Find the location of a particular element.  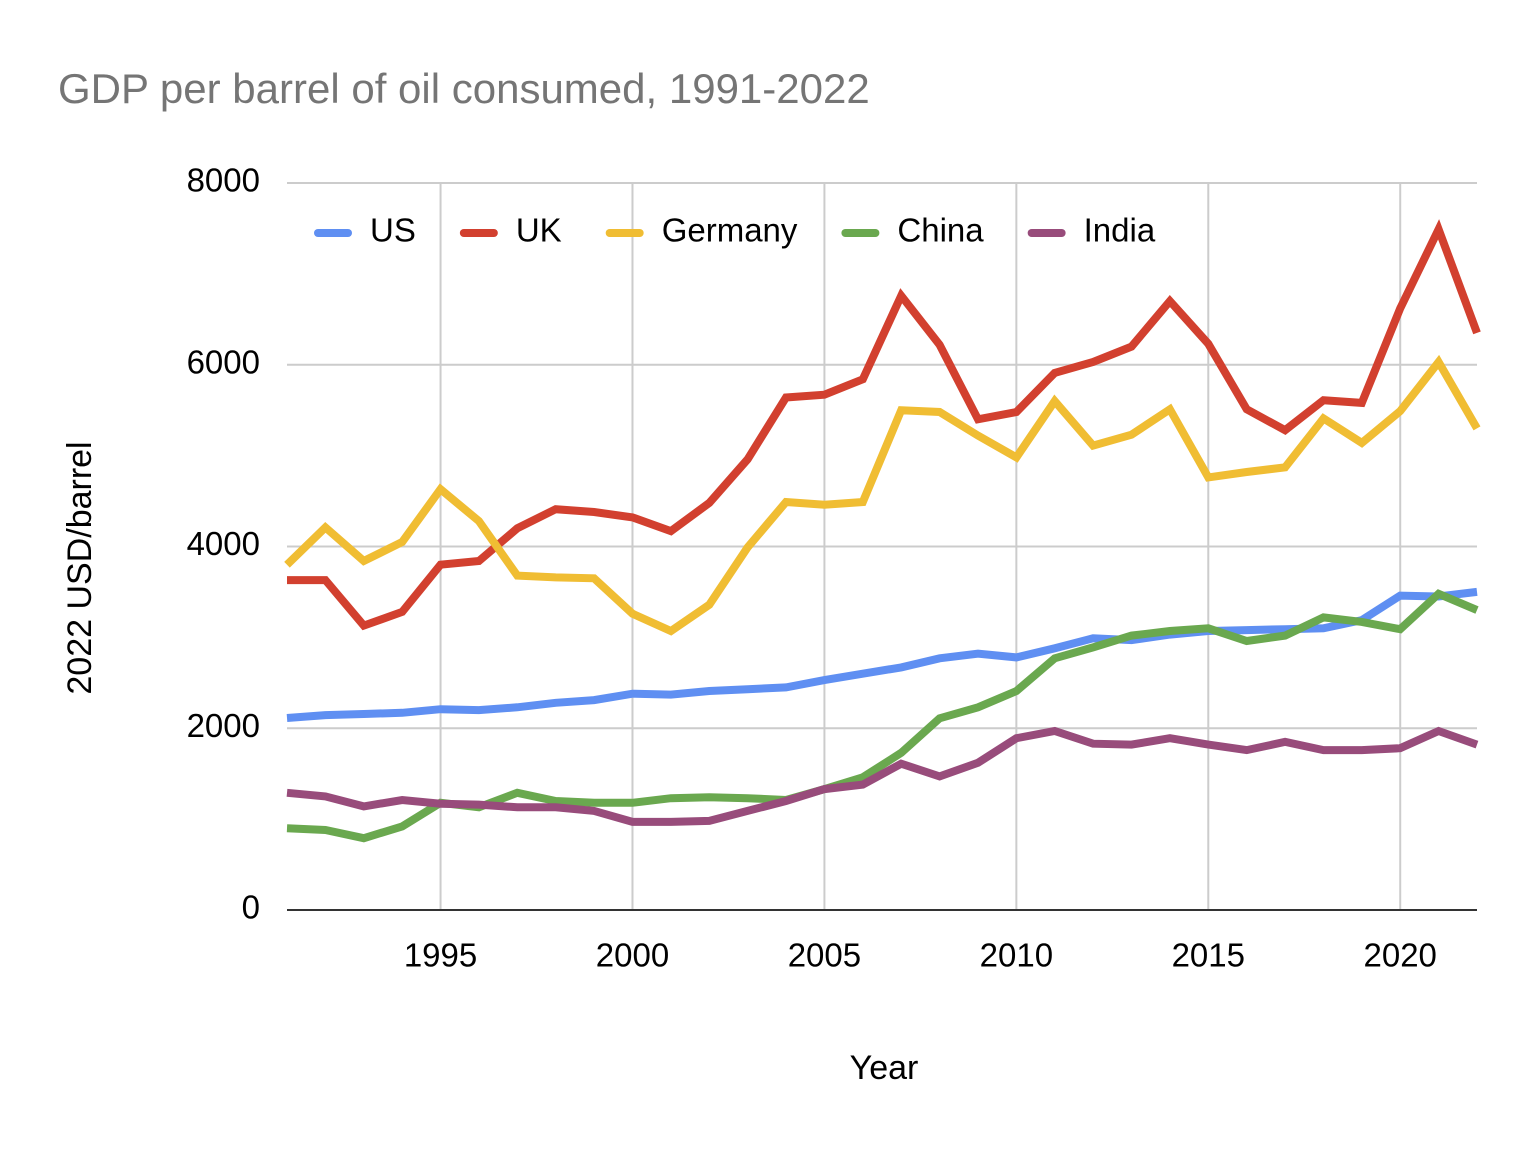

y-axis-title: 2022 USD/barrel is located at coordinates (80, 567).